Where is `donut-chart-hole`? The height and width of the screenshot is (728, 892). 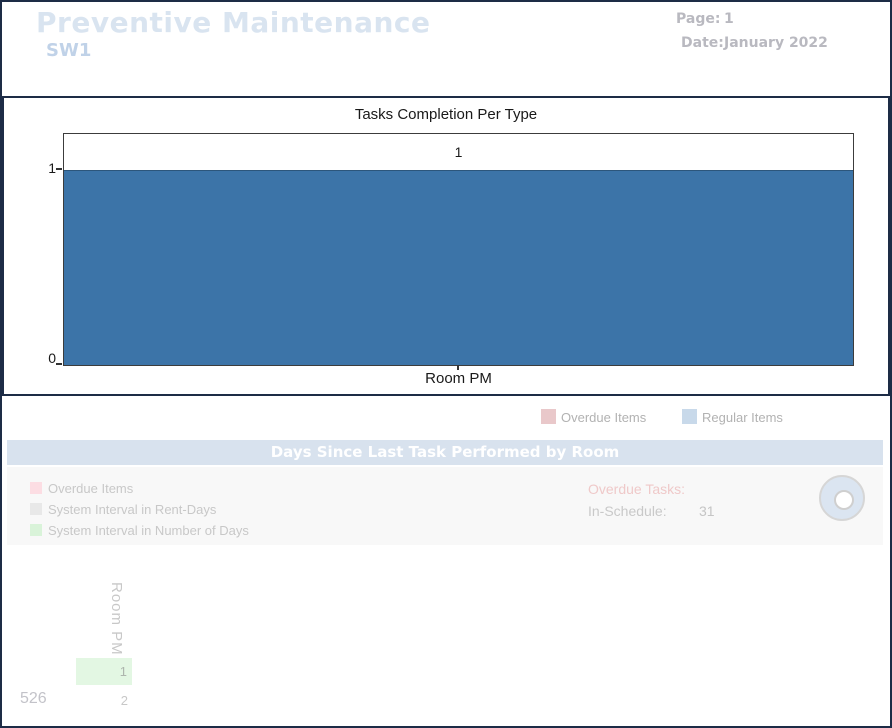
donut-chart-hole is located at coordinates (844, 500).